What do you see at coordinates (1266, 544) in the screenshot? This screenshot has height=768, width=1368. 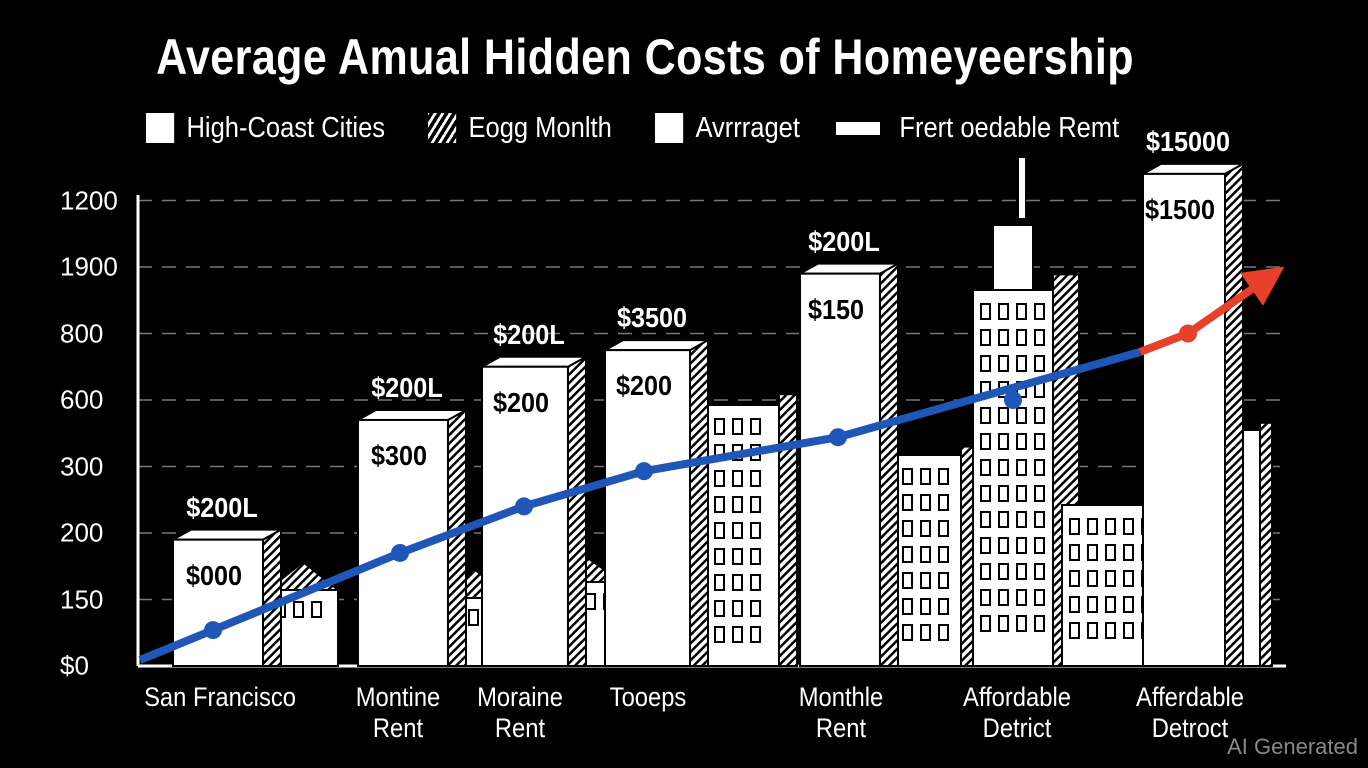 I see `tower-side` at bounding box center [1266, 544].